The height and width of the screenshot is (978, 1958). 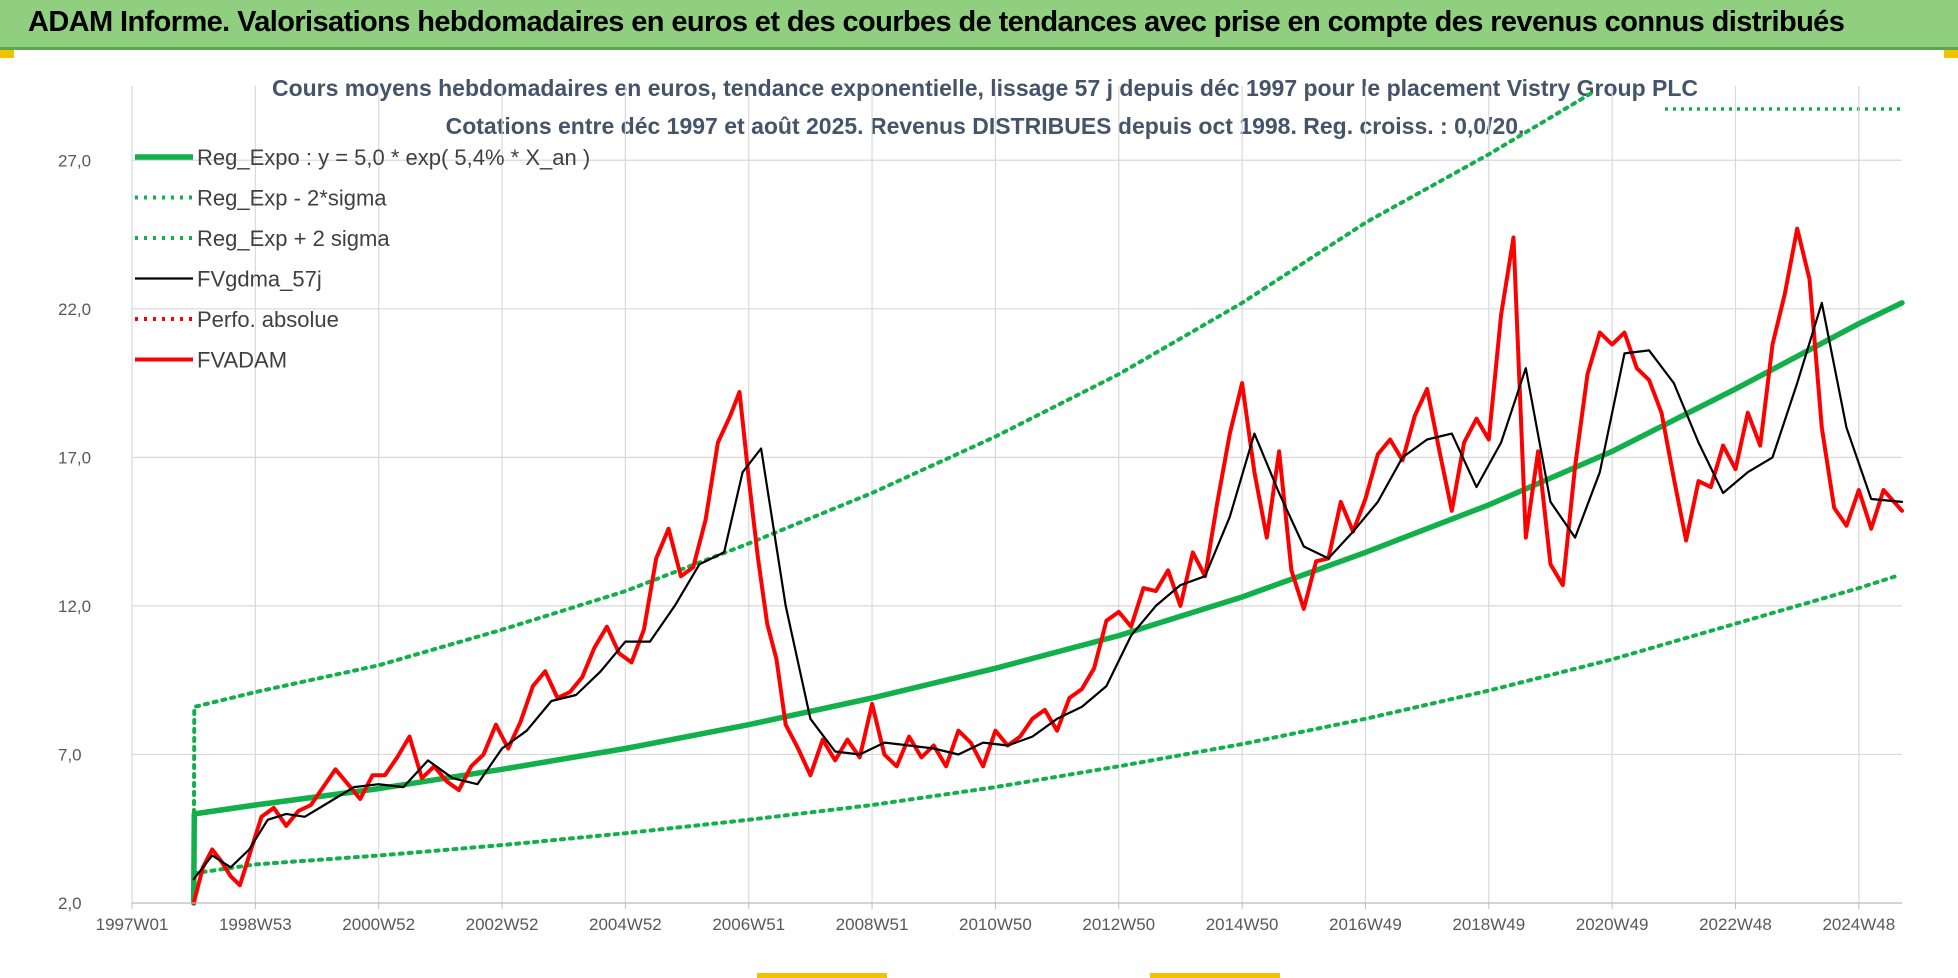 I want to click on x-tick-label: 2008W51, so click(x=872, y=924).